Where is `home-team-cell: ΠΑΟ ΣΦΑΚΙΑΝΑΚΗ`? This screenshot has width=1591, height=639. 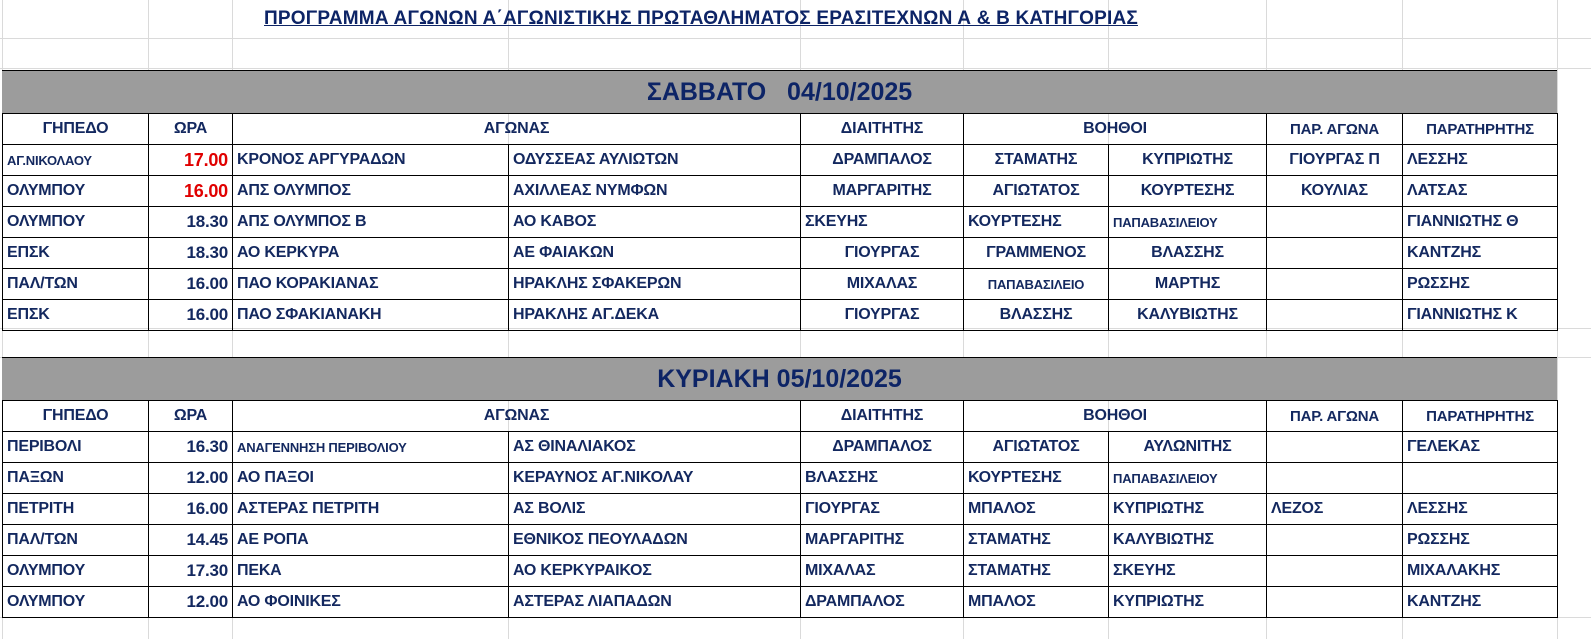 home-team-cell: ΠΑΟ ΣΦΑΚΙΑΝΑΚΗ is located at coordinates (370, 315).